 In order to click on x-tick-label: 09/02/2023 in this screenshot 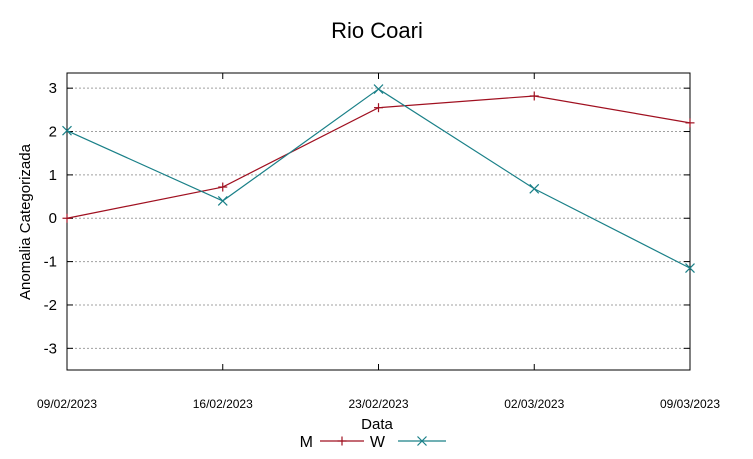, I will do `click(67, 404)`.